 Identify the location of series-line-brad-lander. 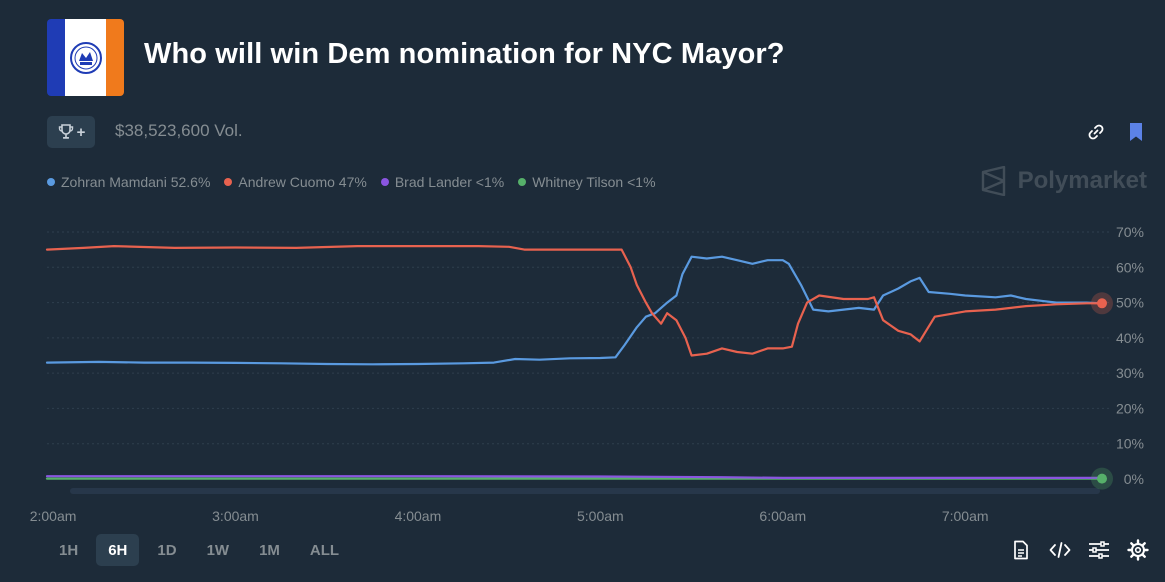
(574, 477).